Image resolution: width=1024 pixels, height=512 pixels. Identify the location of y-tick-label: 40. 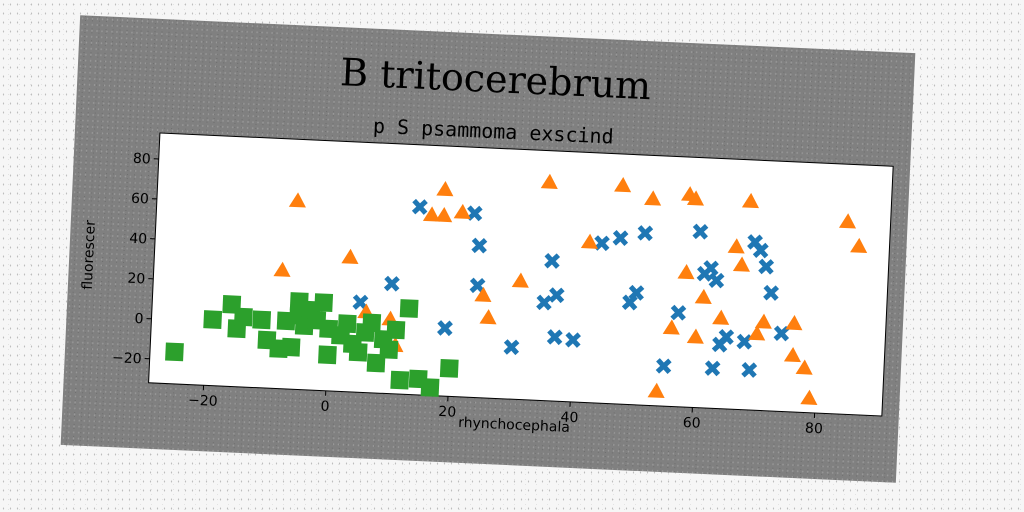
(138, 239).